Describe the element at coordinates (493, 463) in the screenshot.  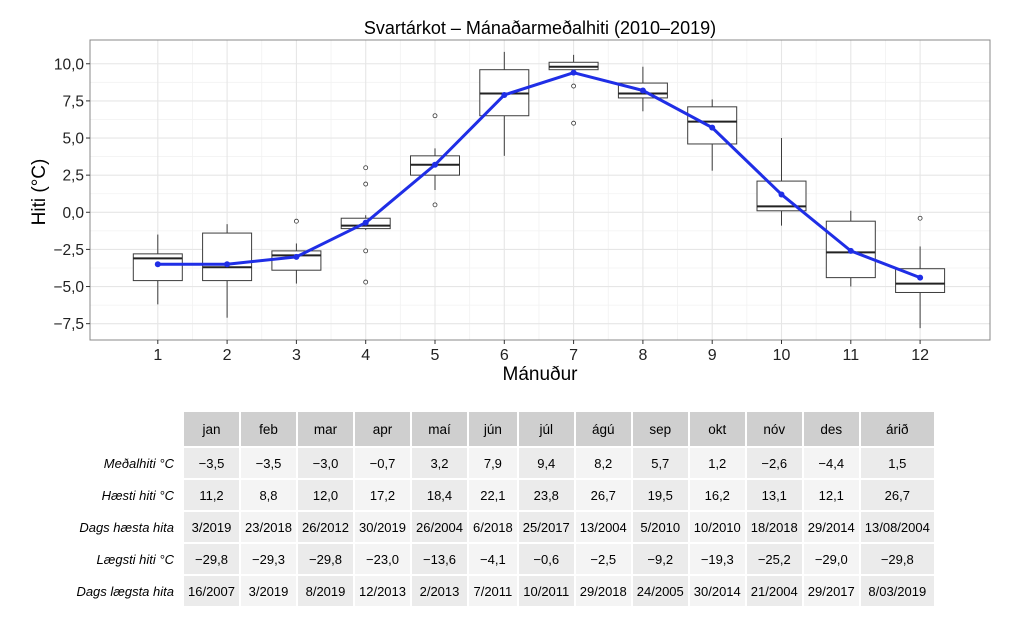
I see `table-cell: 7,9` at that location.